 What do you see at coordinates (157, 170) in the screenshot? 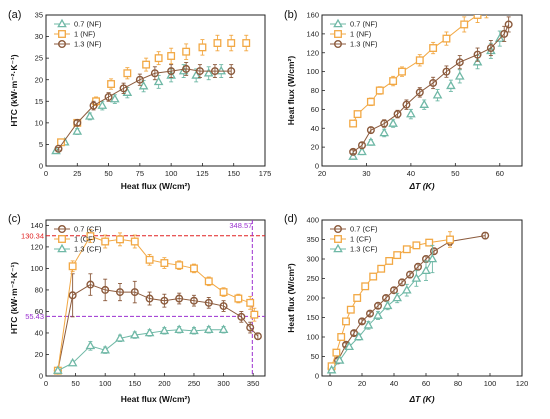
I see `x-ticks-a: 0 25 50 75 100 125 150 175` at bounding box center [157, 170].